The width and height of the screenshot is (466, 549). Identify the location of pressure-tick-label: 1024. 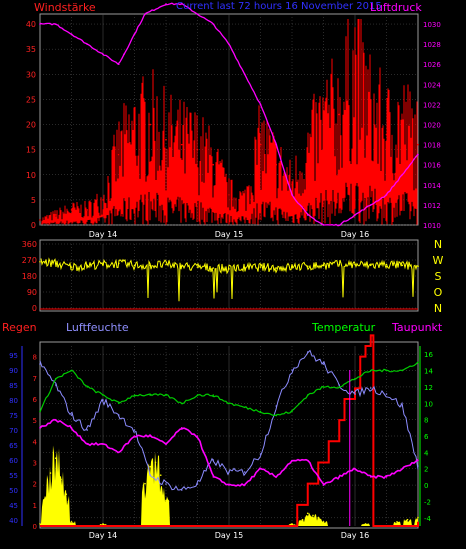
(432, 85).